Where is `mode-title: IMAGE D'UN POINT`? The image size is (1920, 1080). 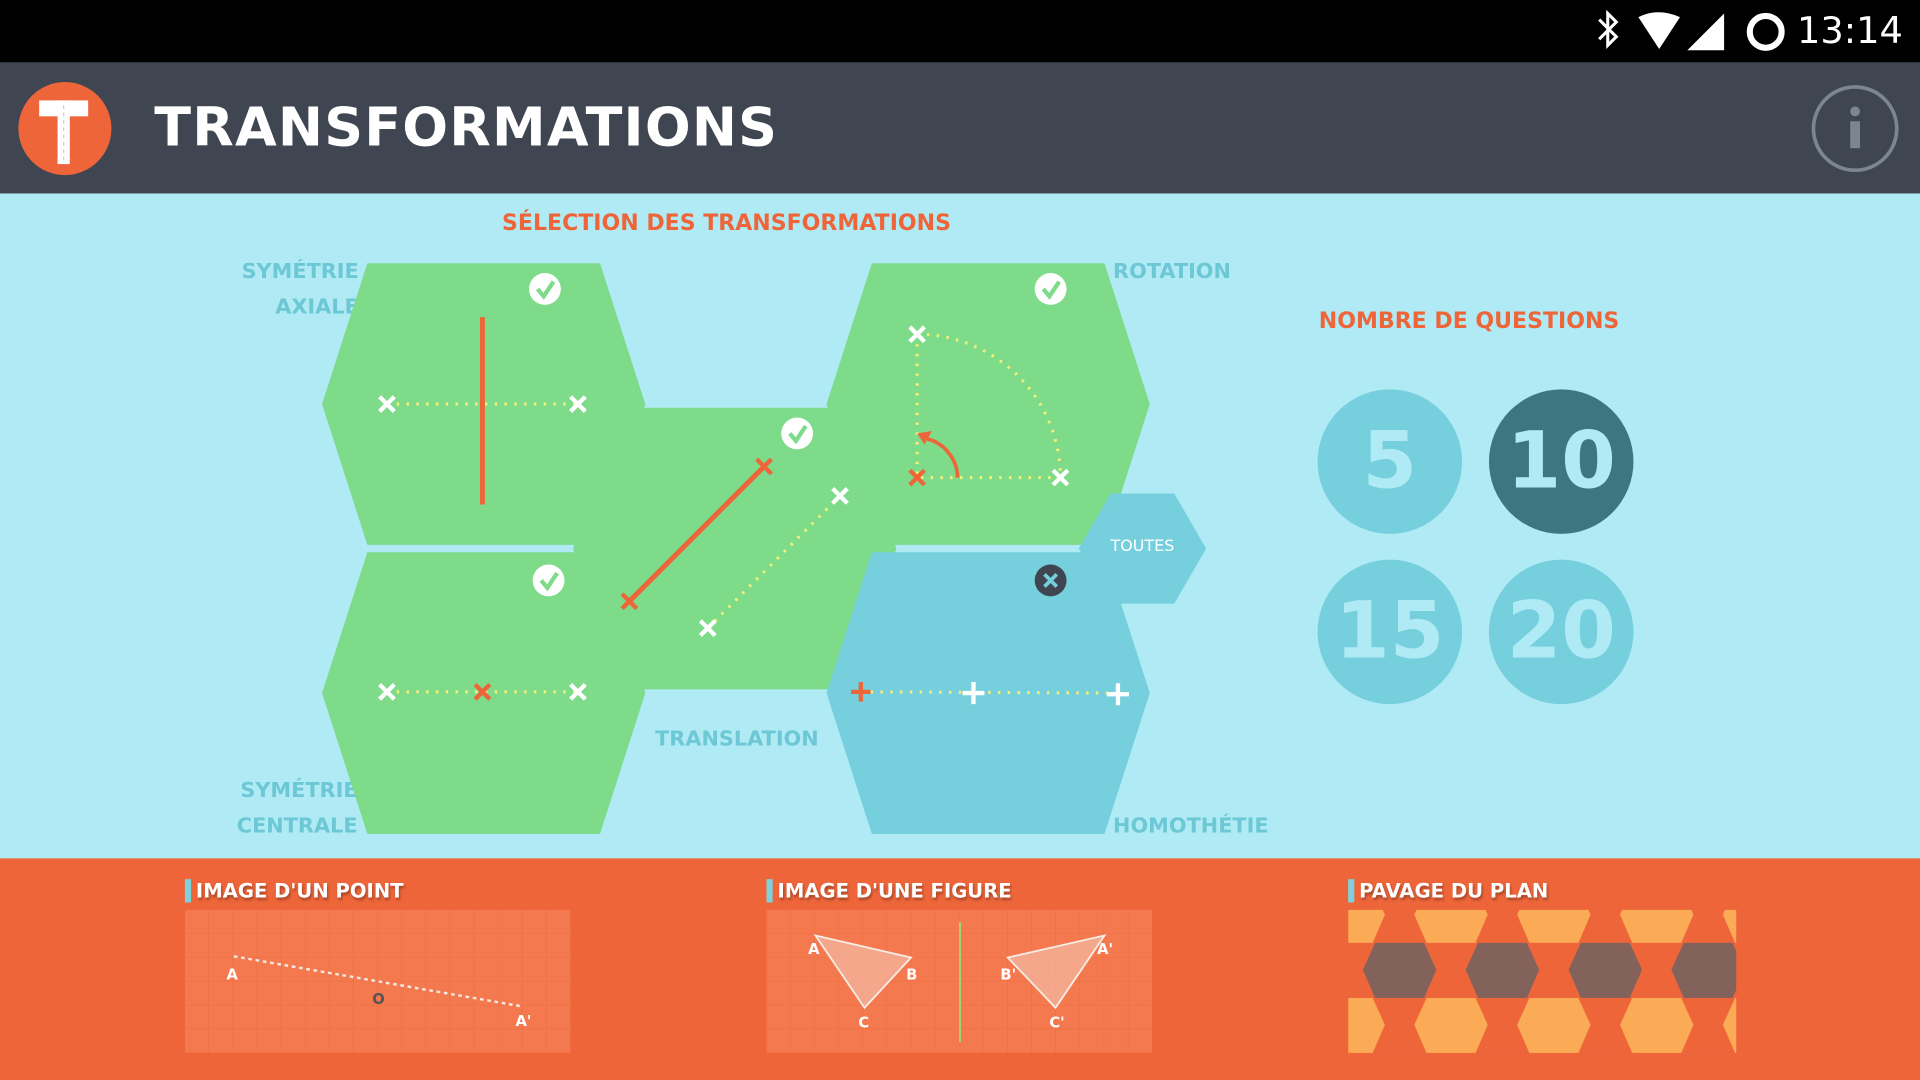
mode-title: IMAGE D'UN POINT is located at coordinates (294, 891).